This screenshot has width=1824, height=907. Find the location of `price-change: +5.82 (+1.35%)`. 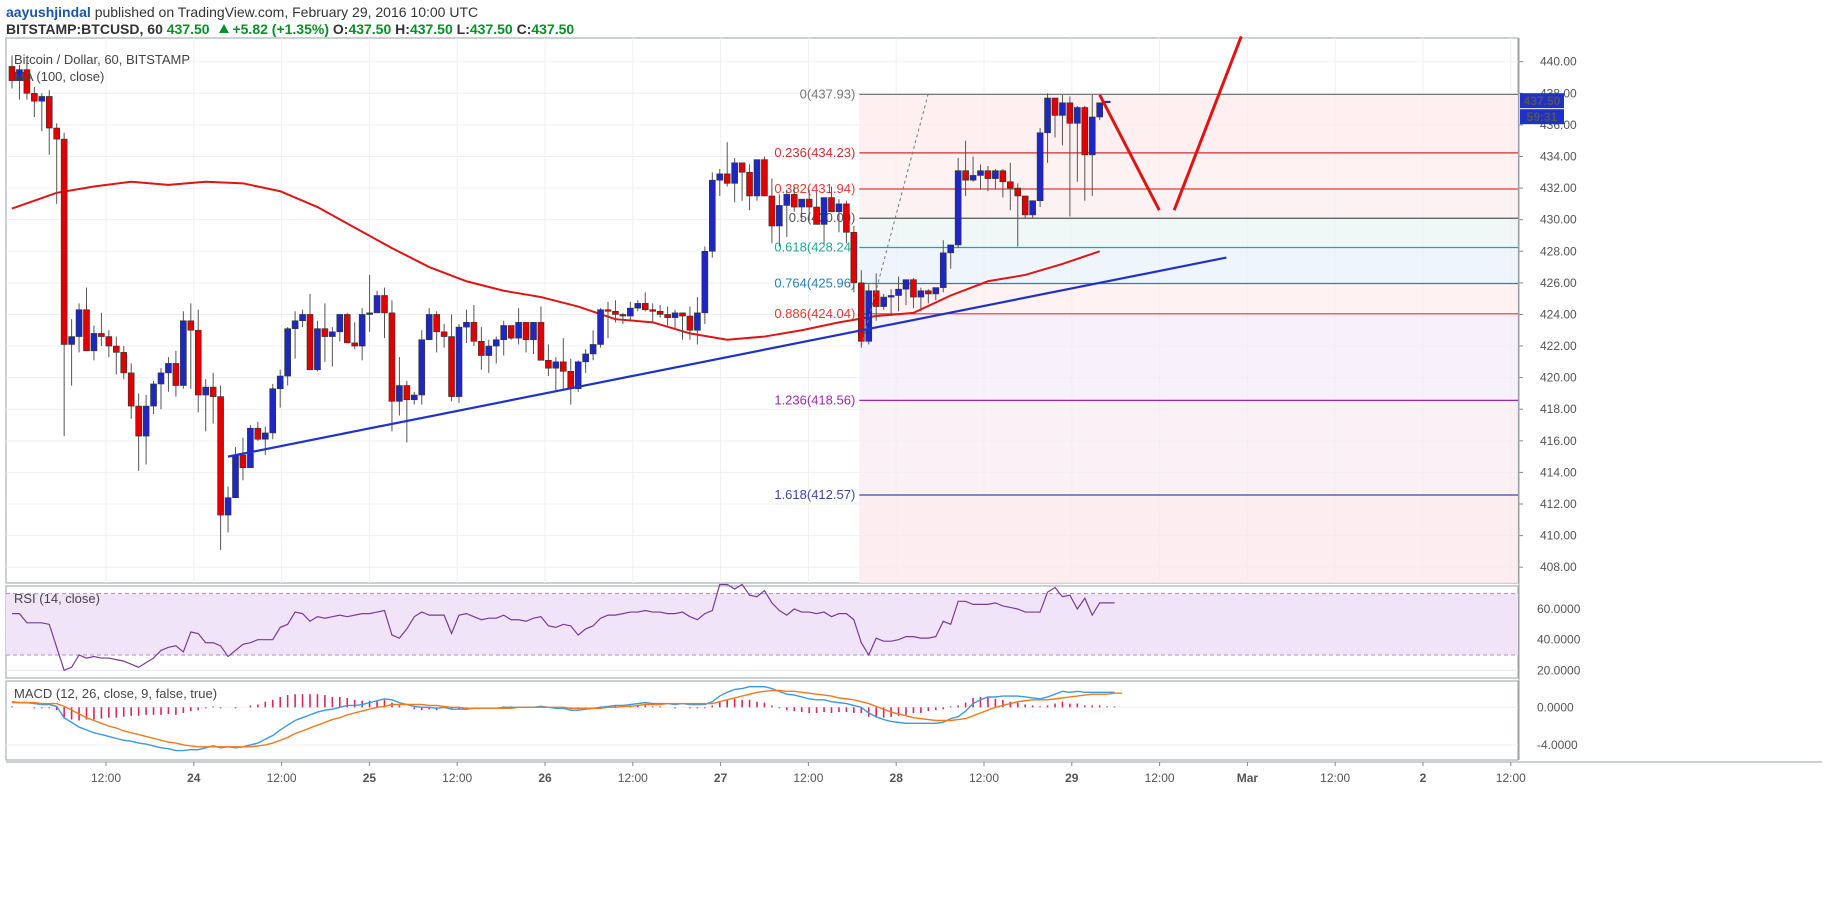

price-change: +5.82 (+1.35%) is located at coordinates (280, 29).